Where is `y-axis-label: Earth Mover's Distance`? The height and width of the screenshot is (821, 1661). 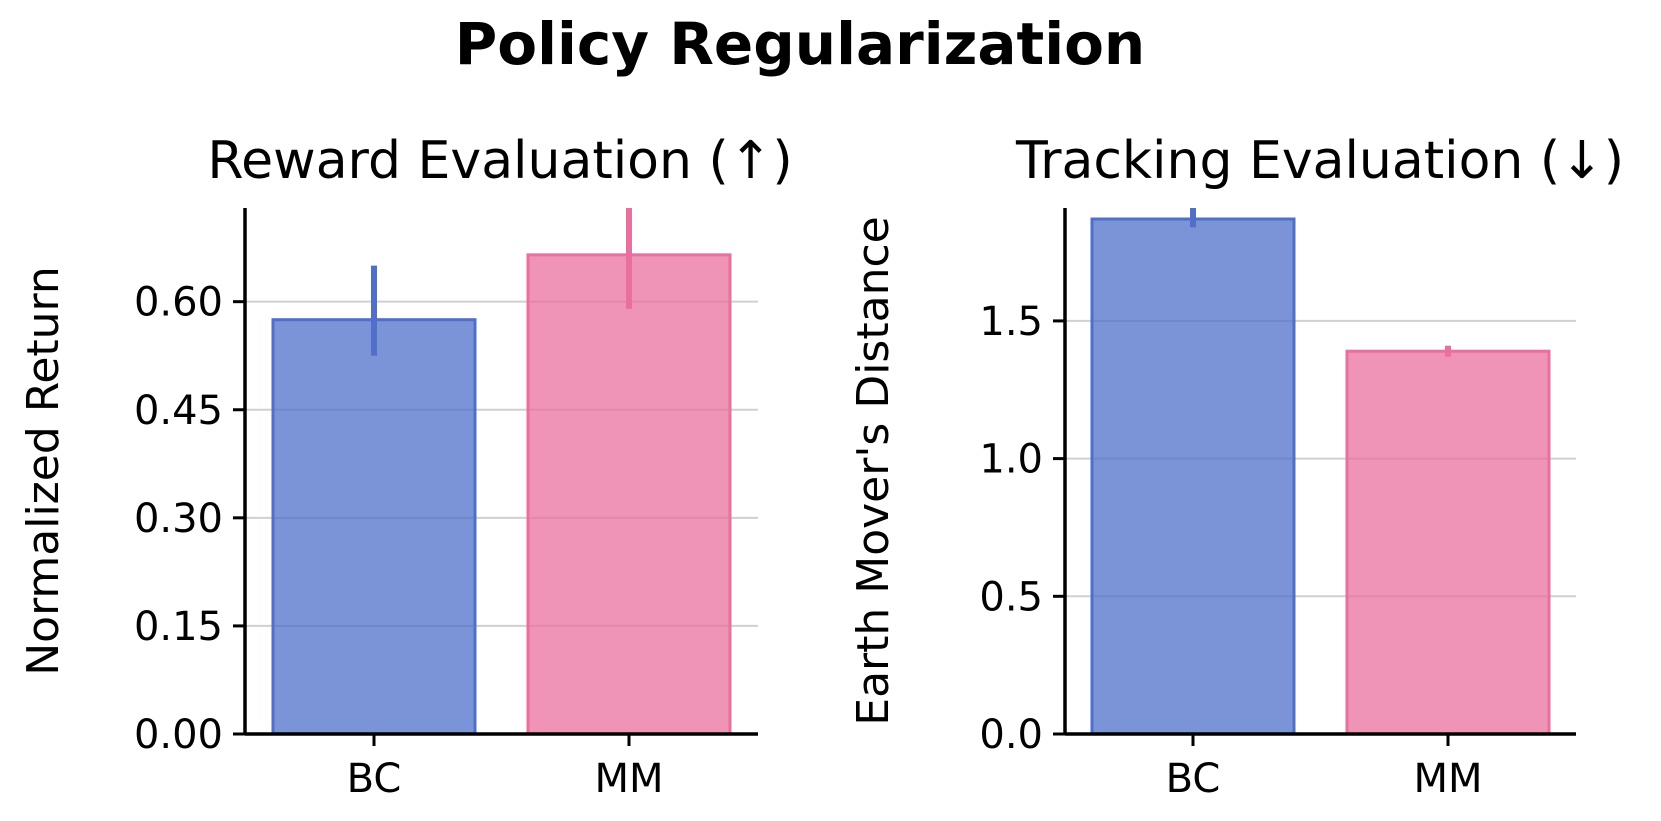
y-axis-label: Earth Mover's Distance is located at coordinates (873, 470).